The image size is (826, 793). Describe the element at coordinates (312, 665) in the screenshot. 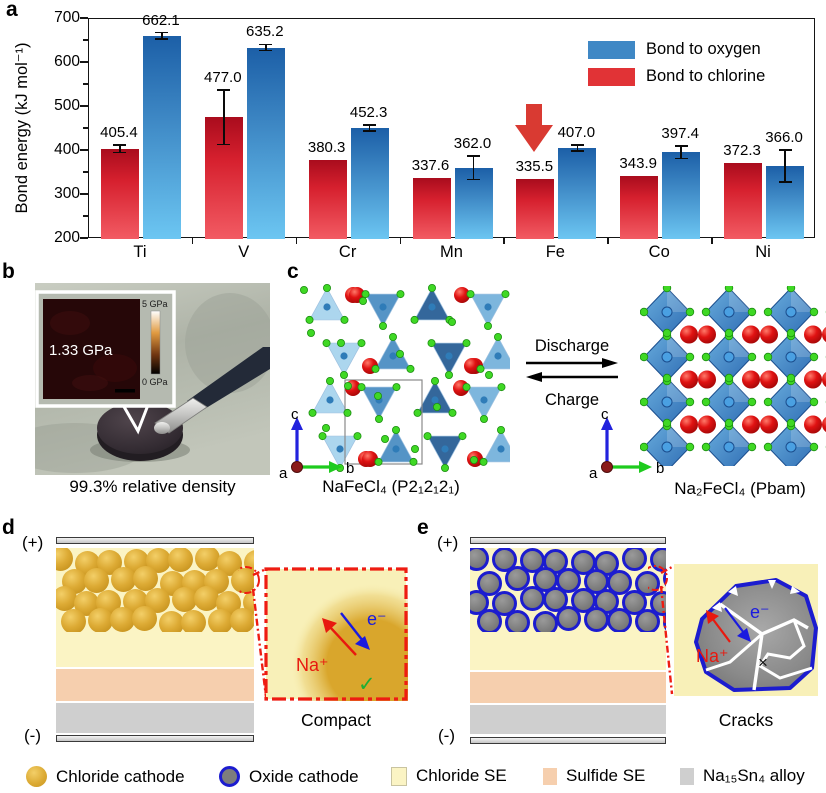

I see `na-ion-label: Na⁺` at that location.